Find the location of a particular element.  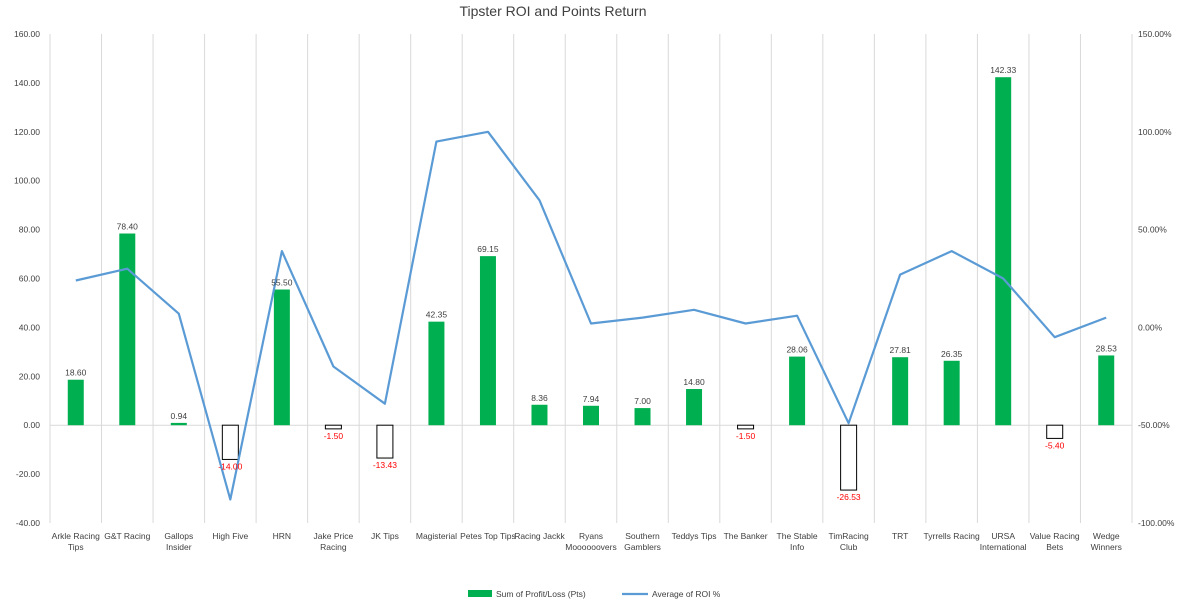

category-label-line: Insider is located at coordinates (179, 547).